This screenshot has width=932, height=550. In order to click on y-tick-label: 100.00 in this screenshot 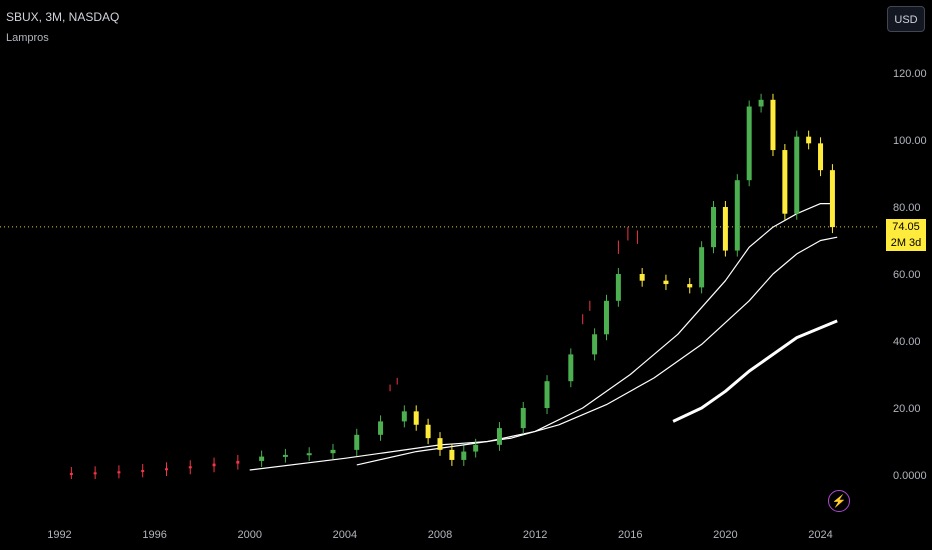, I will do `click(910, 141)`.